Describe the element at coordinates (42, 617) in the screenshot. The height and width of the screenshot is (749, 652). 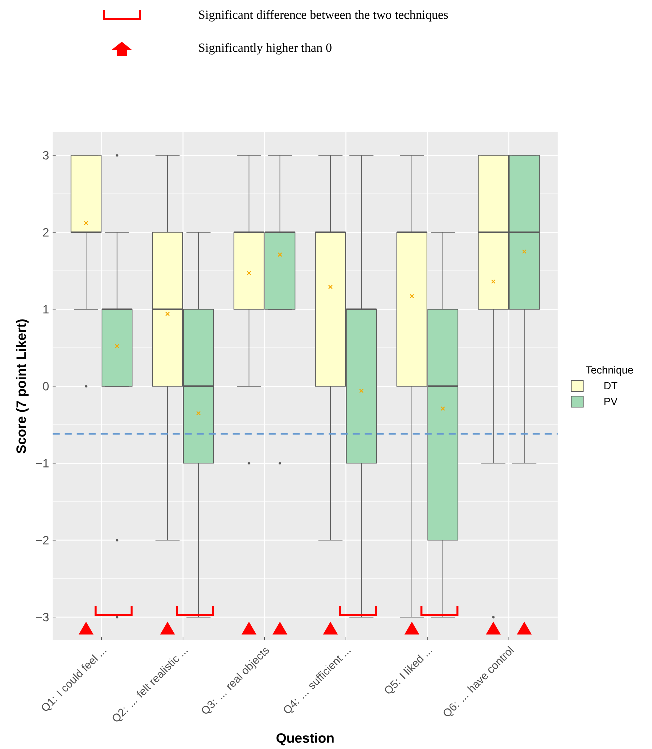
I see `y-tick-label: −3` at that location.